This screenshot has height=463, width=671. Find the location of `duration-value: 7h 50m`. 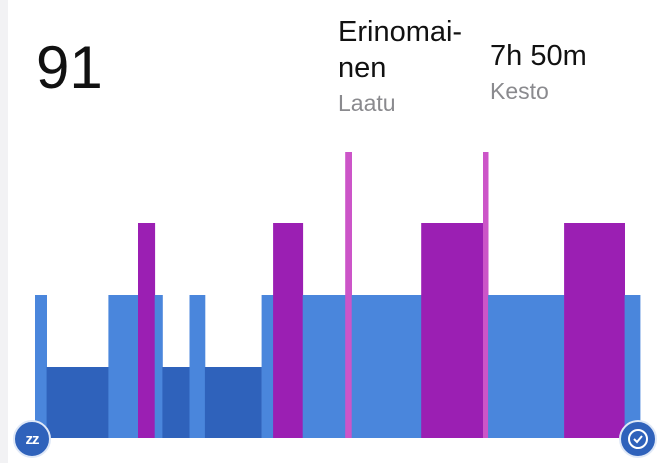

duration-value: 7h 50m is located at coordinates (538, 56).